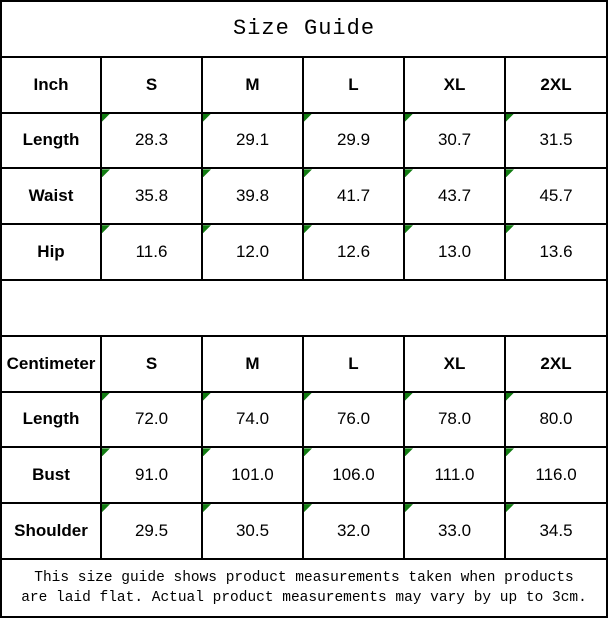  I want to click on cell-value: 80.0, so click(556, 419).